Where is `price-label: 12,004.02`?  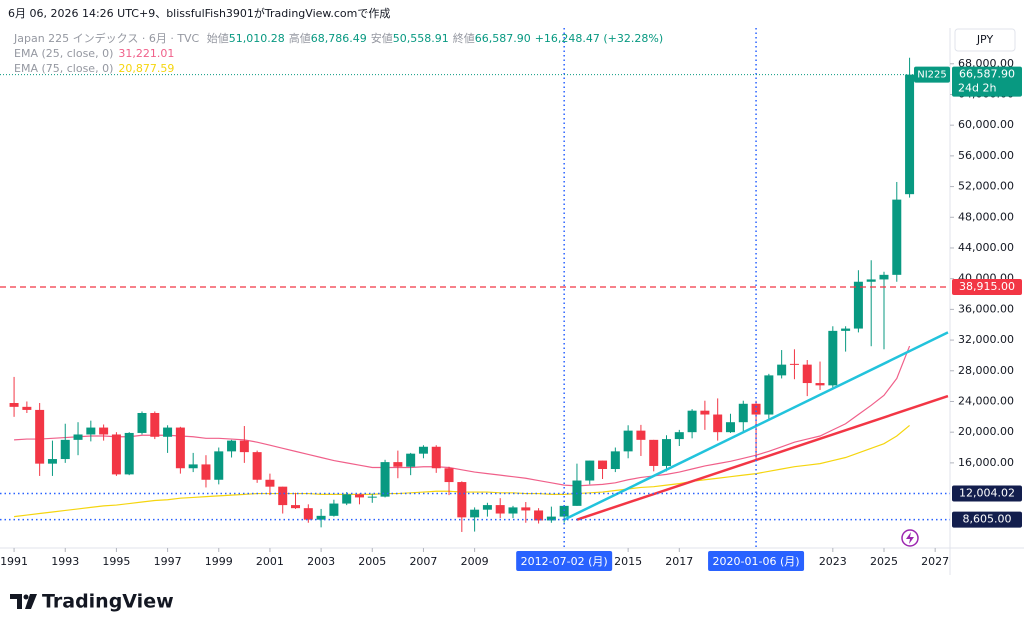
price-label: 12,004.02 is located at coordinates (987, 493).